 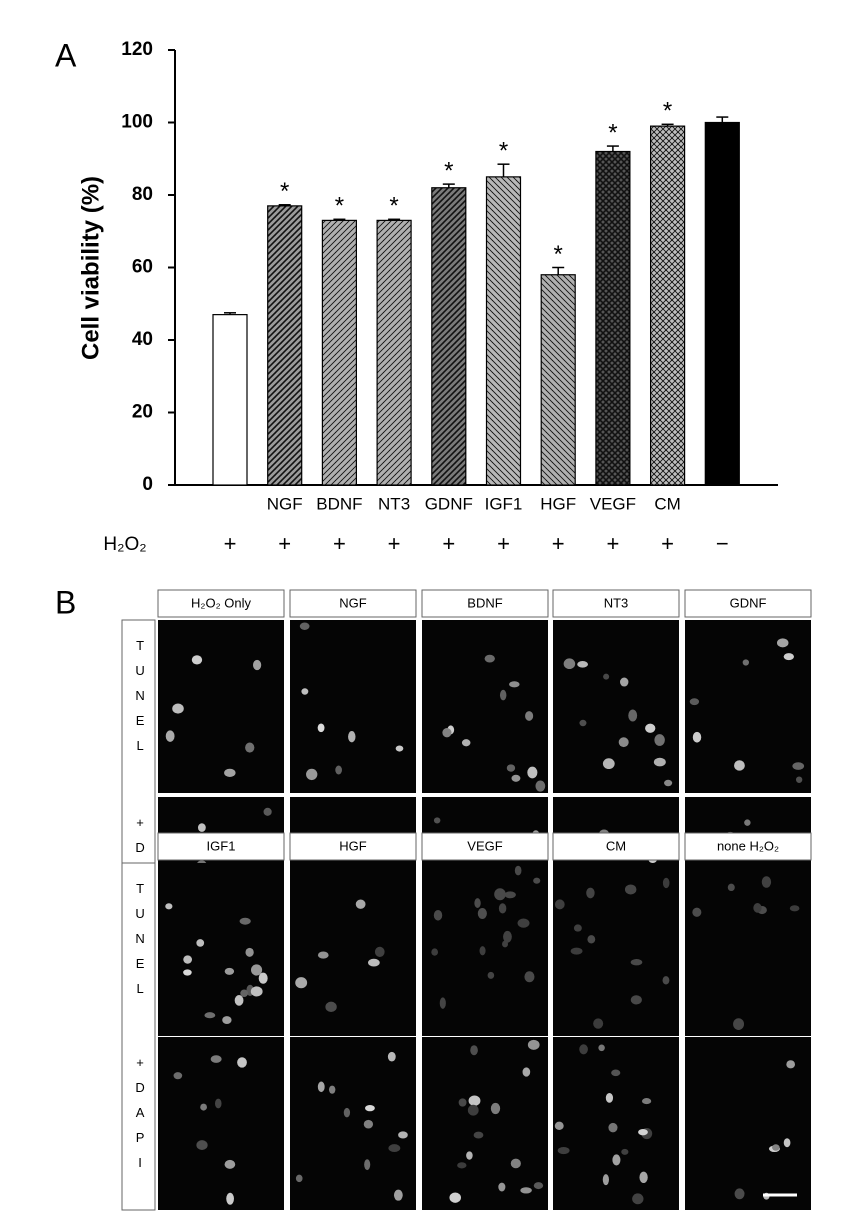 What do you see at coordinates (448, 170) in the screenshot?
I see `significance-mark: *` at bounding box center [448, 170].